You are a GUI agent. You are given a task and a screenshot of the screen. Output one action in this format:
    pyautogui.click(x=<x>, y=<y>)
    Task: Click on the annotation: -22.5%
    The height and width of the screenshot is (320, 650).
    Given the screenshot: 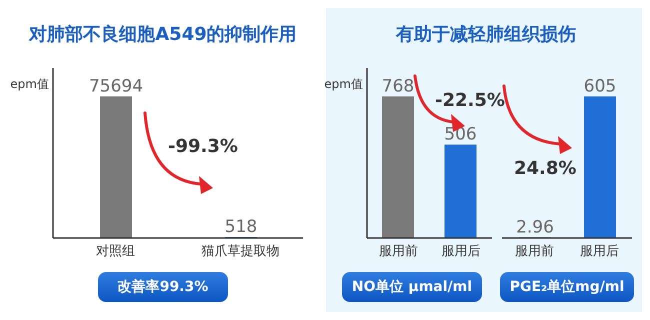 What is the action you would take?
    pyautogui.click(x=470, y=100)
    